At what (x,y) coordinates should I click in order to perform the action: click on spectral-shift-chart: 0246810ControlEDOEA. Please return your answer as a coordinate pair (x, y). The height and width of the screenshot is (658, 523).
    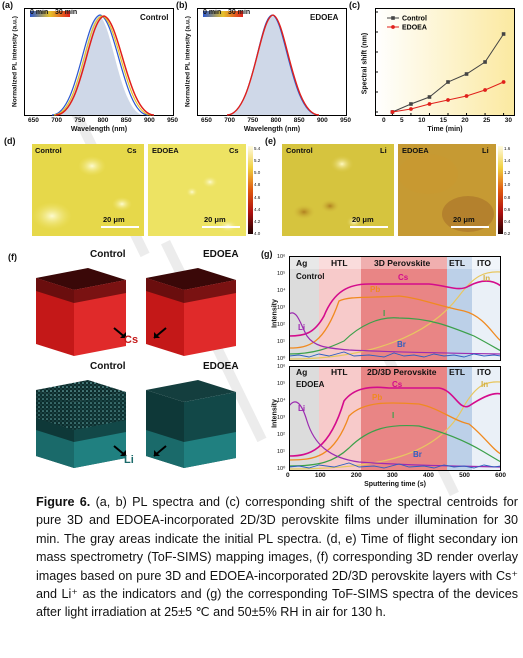
    Looking at the image, I should click on (445, 62).